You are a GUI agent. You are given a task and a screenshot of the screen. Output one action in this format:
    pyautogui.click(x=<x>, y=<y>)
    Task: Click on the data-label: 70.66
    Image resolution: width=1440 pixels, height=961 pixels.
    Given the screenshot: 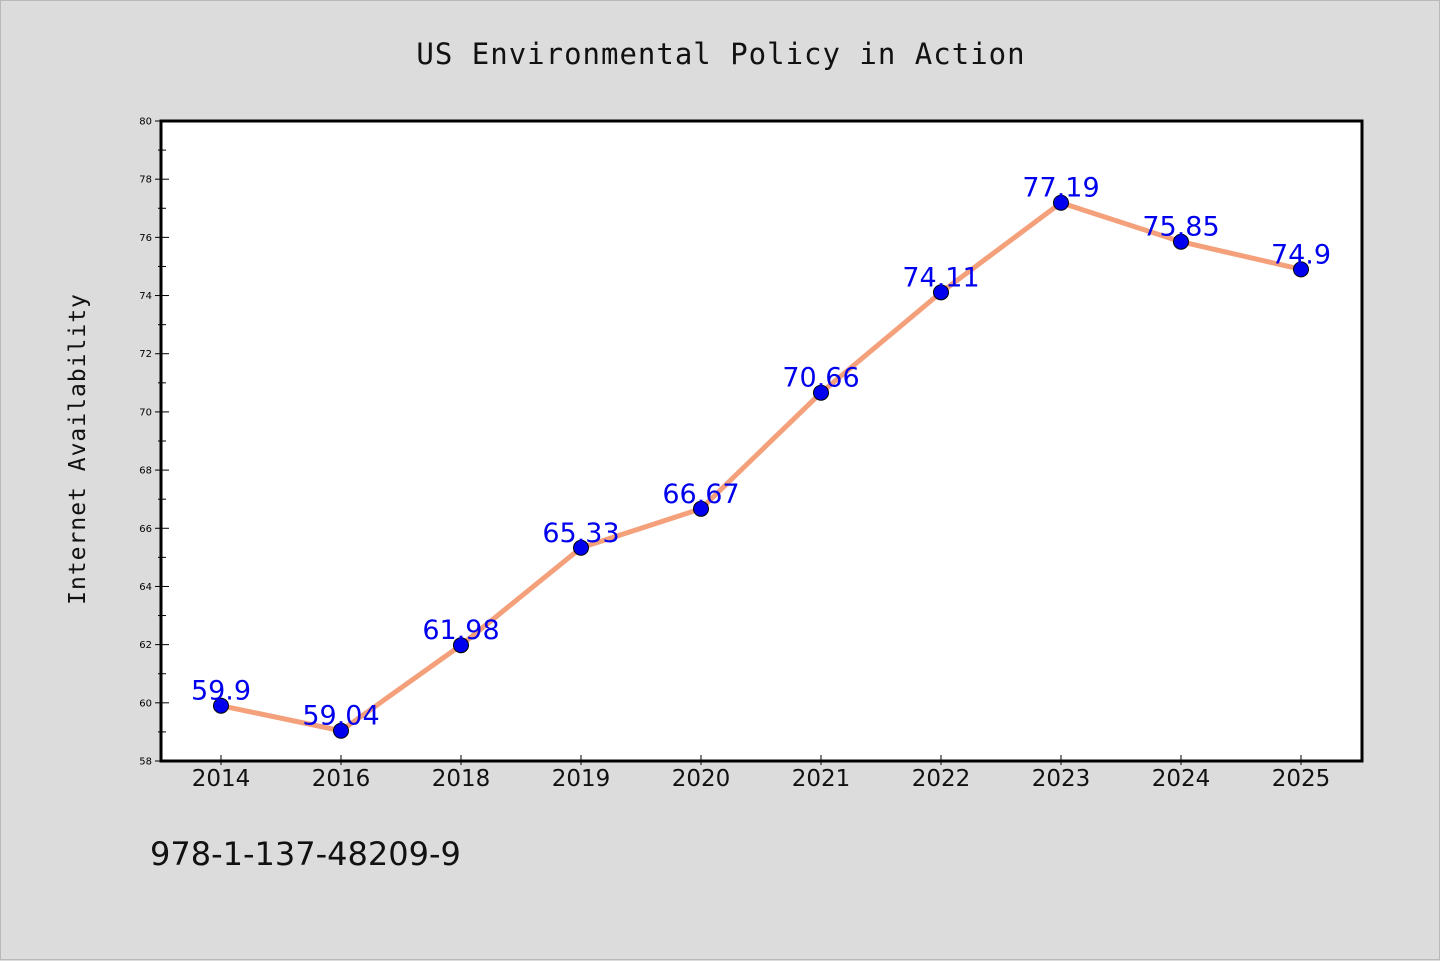 What is the action you would take?
    pyautogui.click(x=820, y=378)
    